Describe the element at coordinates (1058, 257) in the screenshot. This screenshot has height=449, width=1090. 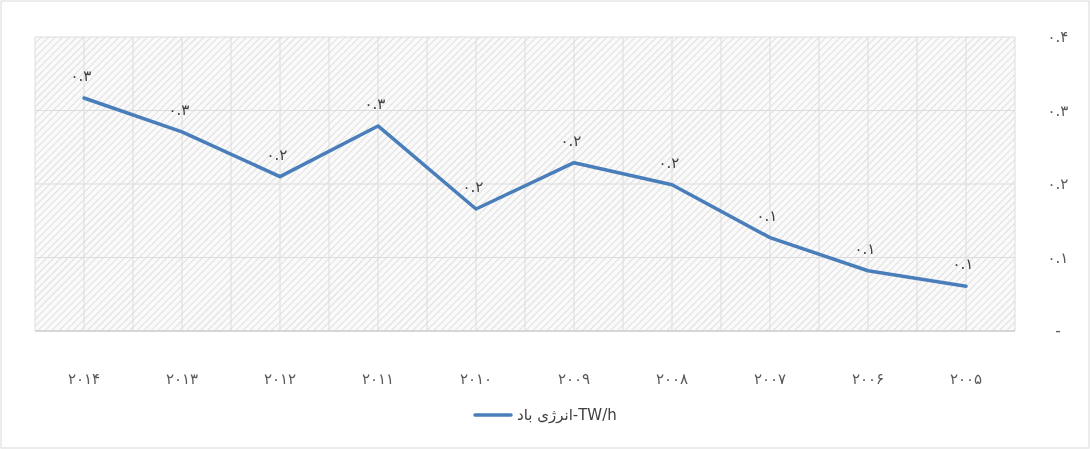
I see `y-tick-label: ۰.۱` at that location.